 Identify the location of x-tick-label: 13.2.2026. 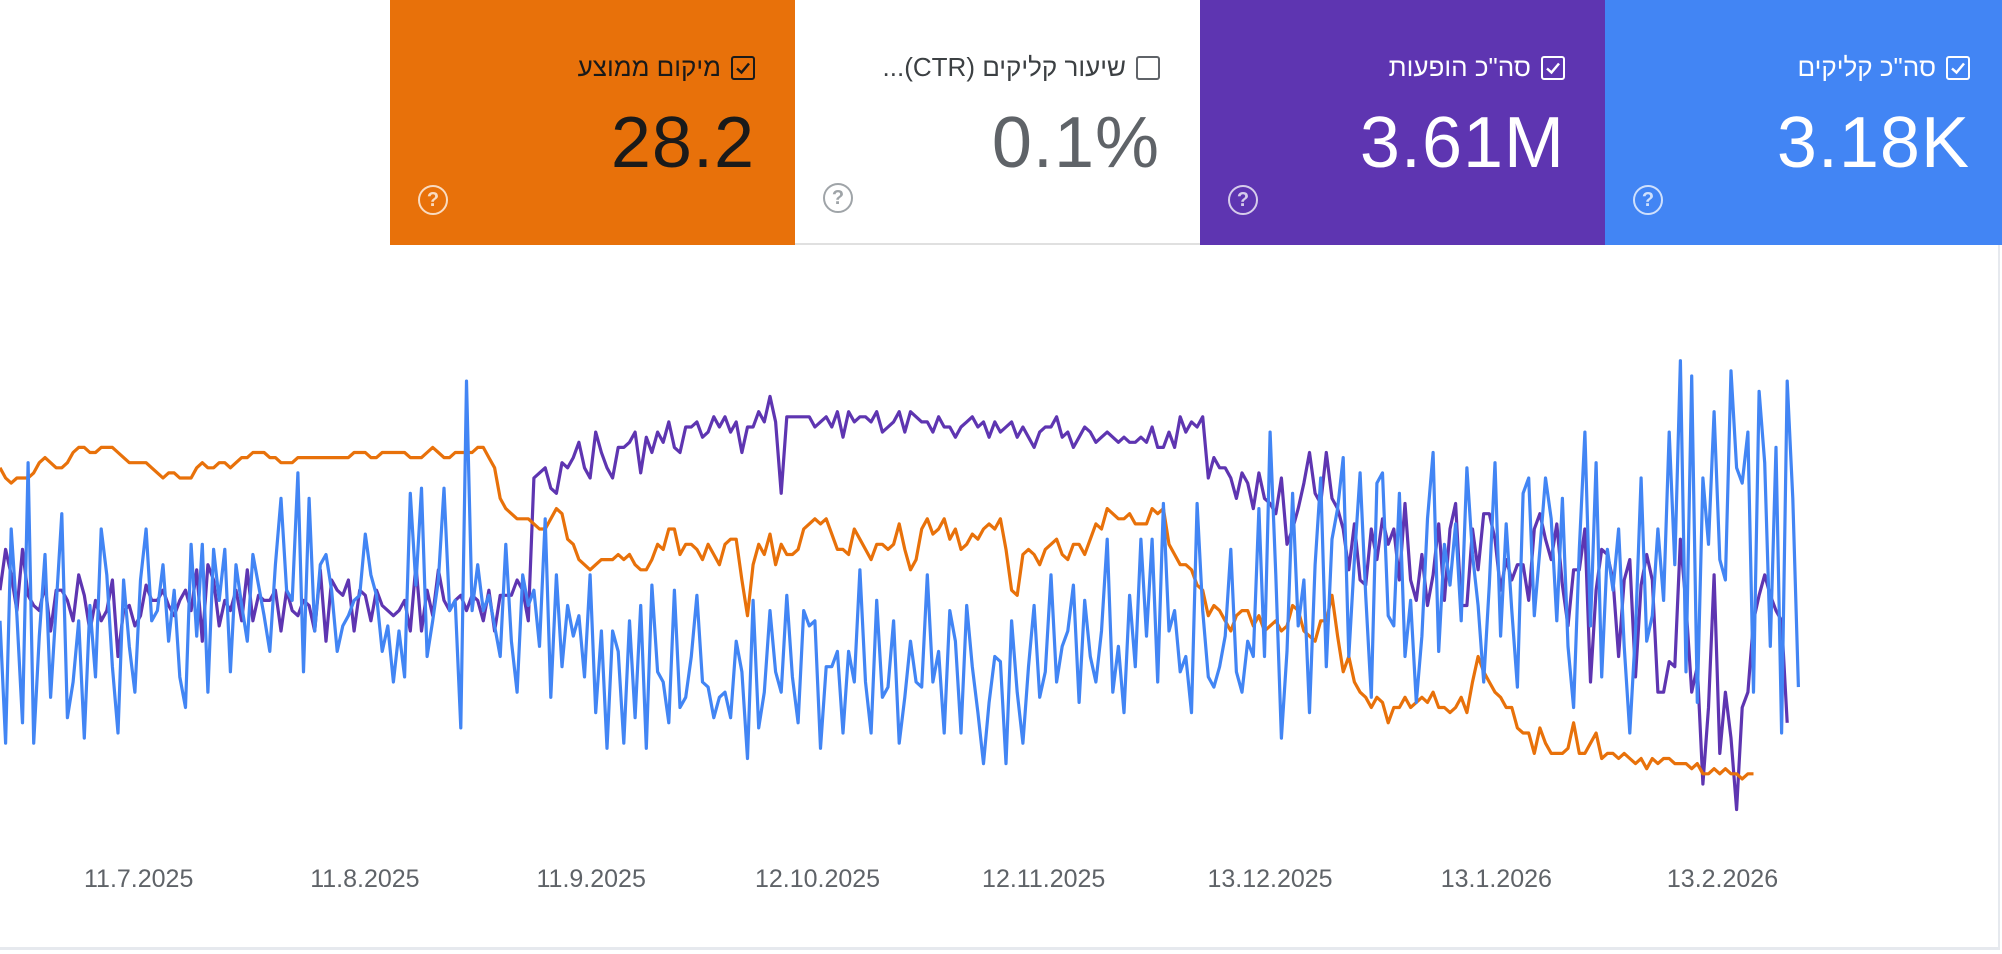
(1722, 879).